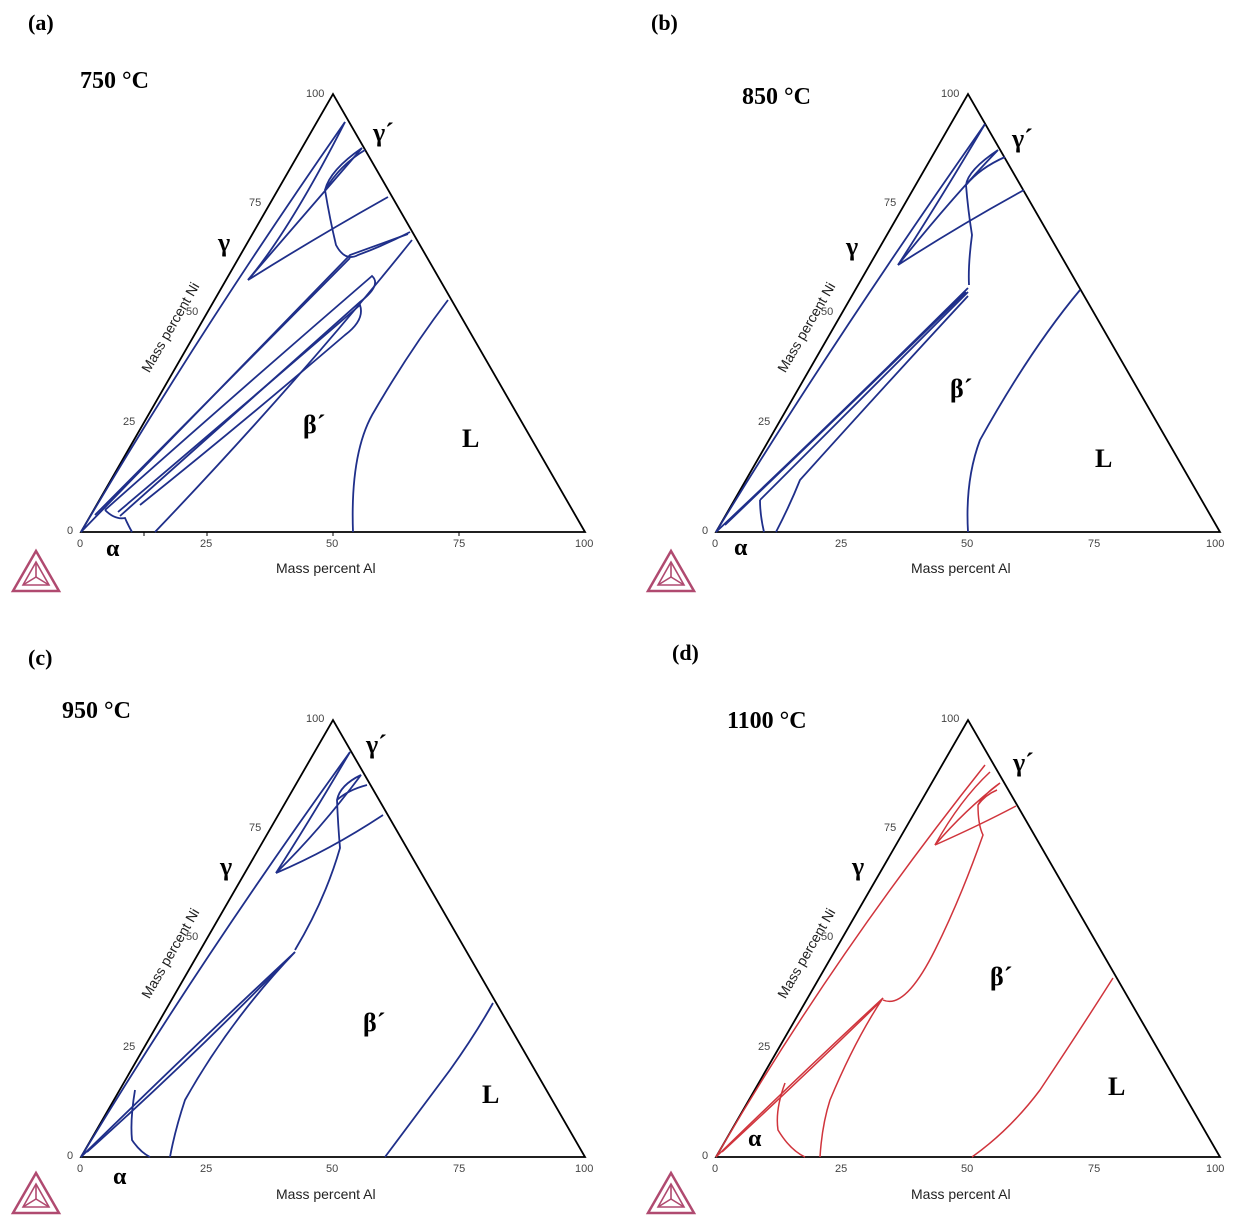  I want to click on panel-d-phase-liquid: L, so click(1117, 1086).